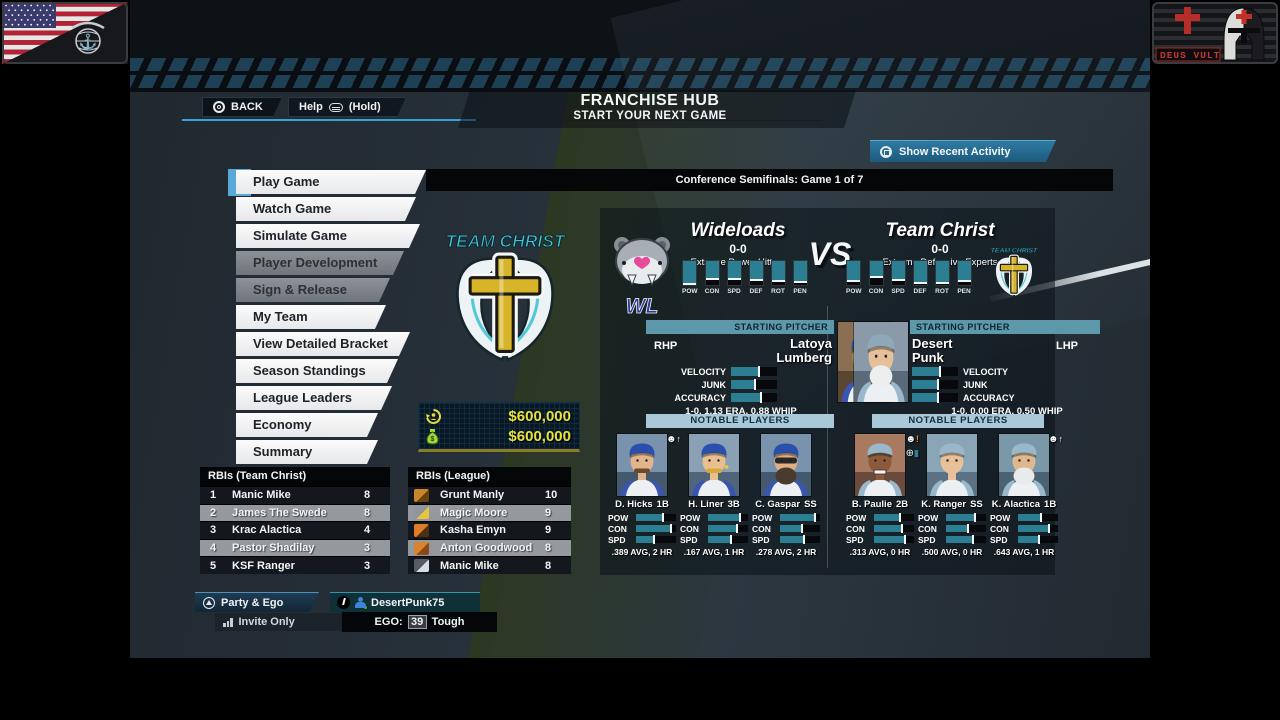 The image size is (1280, 720). Describe the element at coordinates (213, 495) in the screenshot. I see `rank: 1` at that location.